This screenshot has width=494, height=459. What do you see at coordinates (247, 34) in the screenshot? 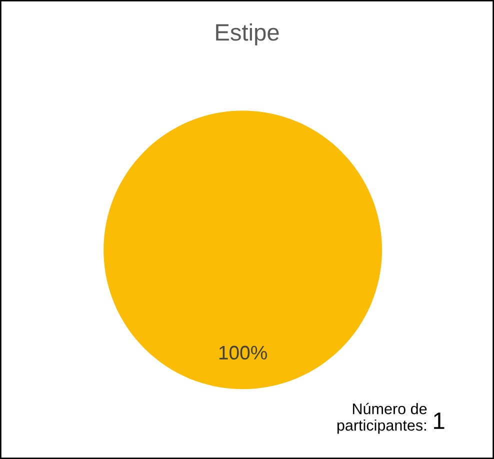
I see `chart-title: Estipe` at bounding box center [247, 34].